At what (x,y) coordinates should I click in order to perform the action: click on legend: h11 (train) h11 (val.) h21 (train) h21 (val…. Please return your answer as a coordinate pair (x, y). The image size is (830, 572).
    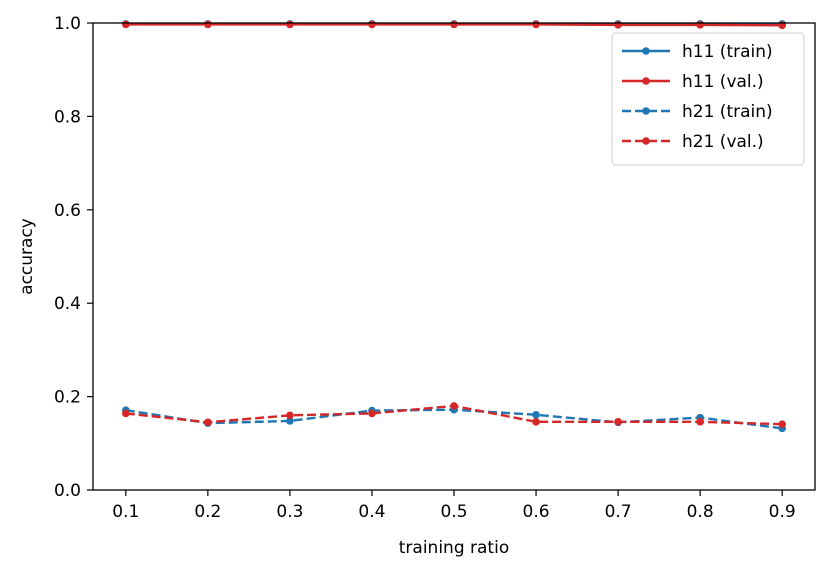
    Looking at the image, I should click on (708, 99).